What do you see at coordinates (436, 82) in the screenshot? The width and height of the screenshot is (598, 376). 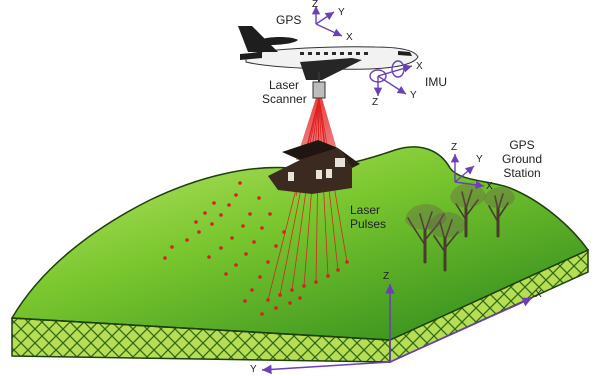 I see `imu-label: IMU` at bounding box center [436, 82].